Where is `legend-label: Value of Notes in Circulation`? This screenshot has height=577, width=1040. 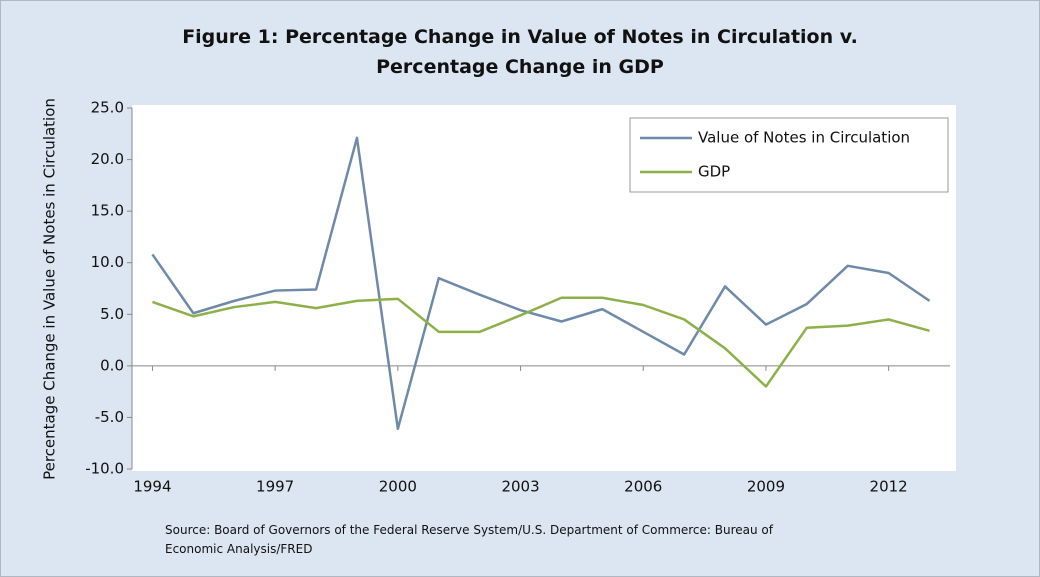 legend-label: Value of Notes in Circulation is located at coordinates (804, 138).